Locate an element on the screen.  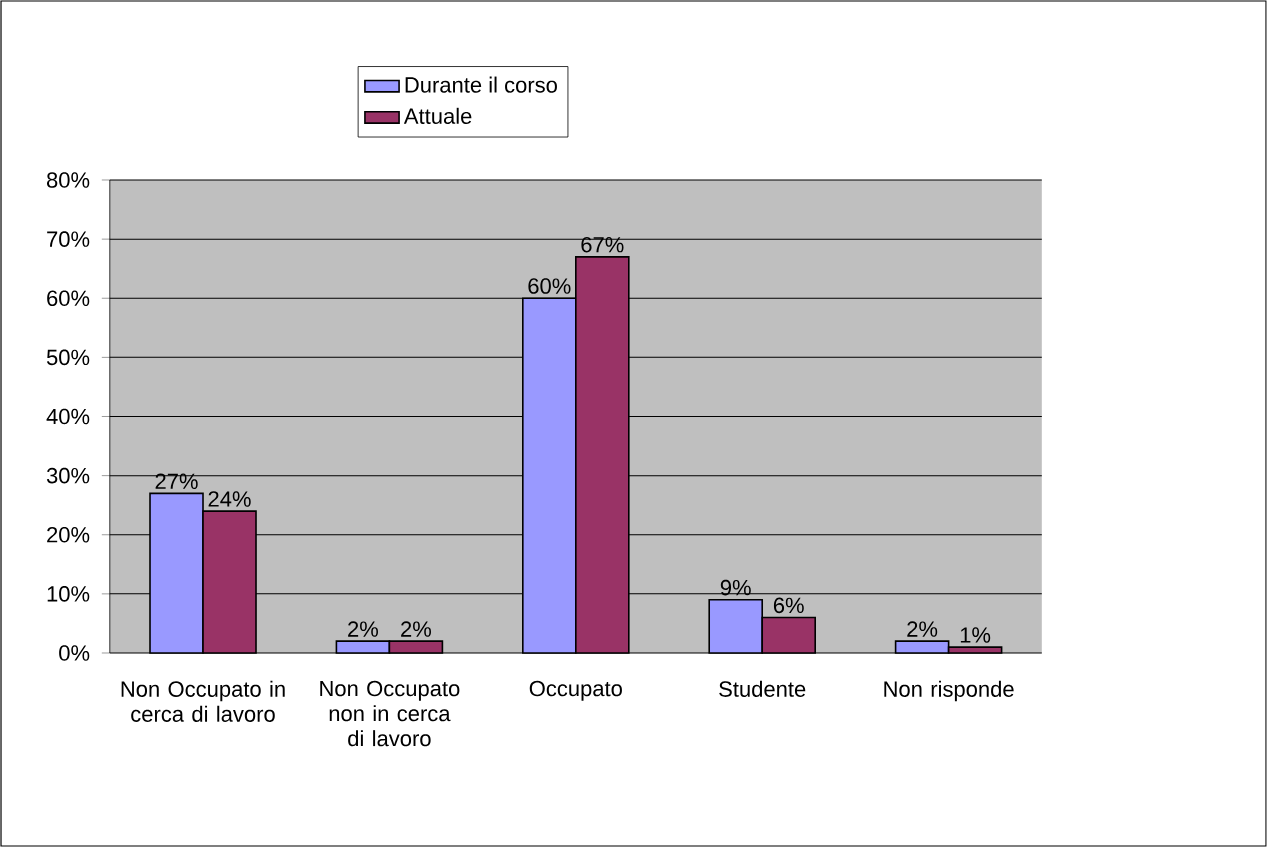
y-tick-label: 20% is located at coordinates (68, 534).